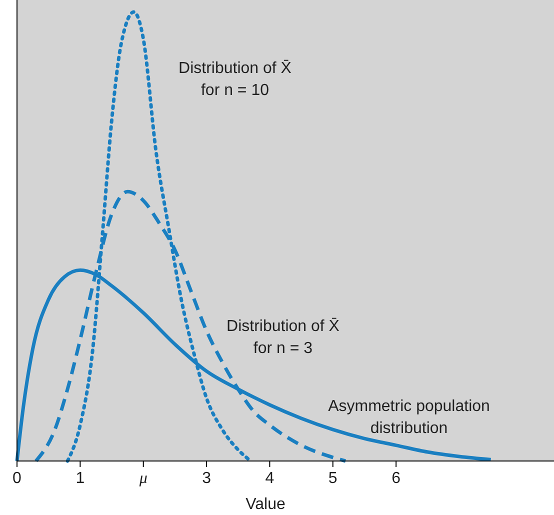 This screenshot has height=515, width=554. Describe the element at coordinates (235, 79) in the screenshot. I see `annotation: Distribution of X̄ for n = 10` at that location.